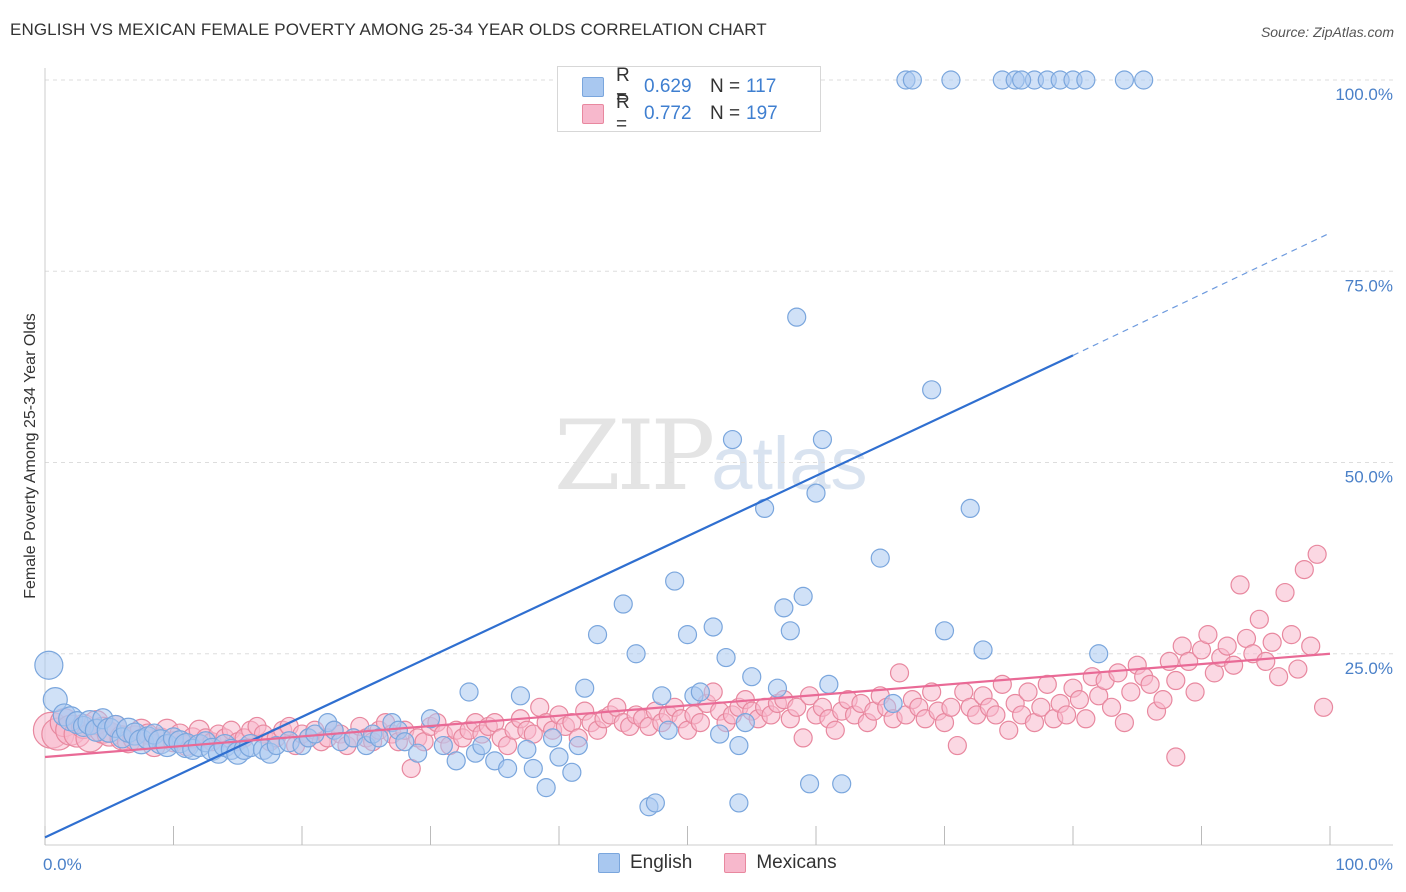  Describe the element at coordinates (761, 86) in the screenshot. I see `legend-n-value: 117` at that location.